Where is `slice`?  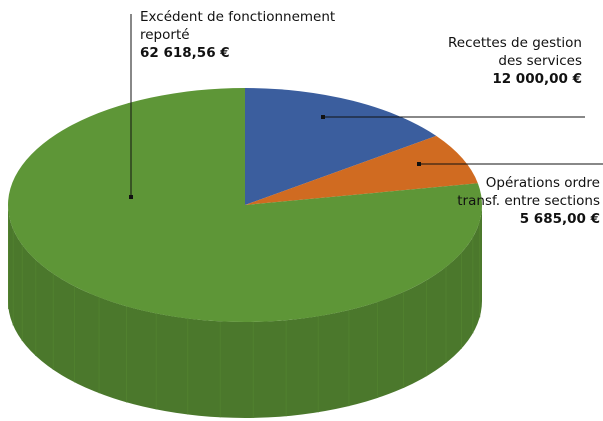 slice is located at coordinates (361, 170).